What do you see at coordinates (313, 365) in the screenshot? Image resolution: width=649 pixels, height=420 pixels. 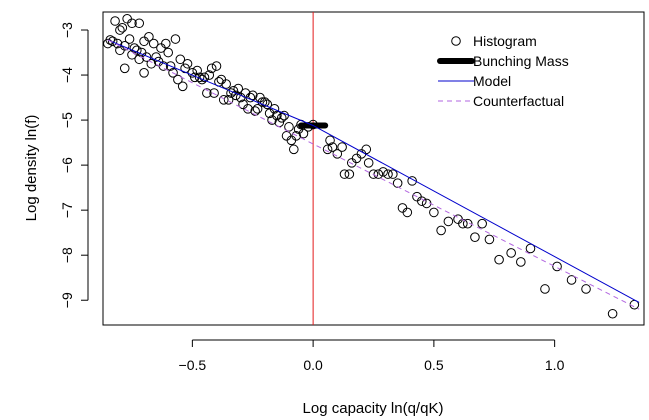 I see `x-tick-label: 0.0` at bounding box center [313, 365].